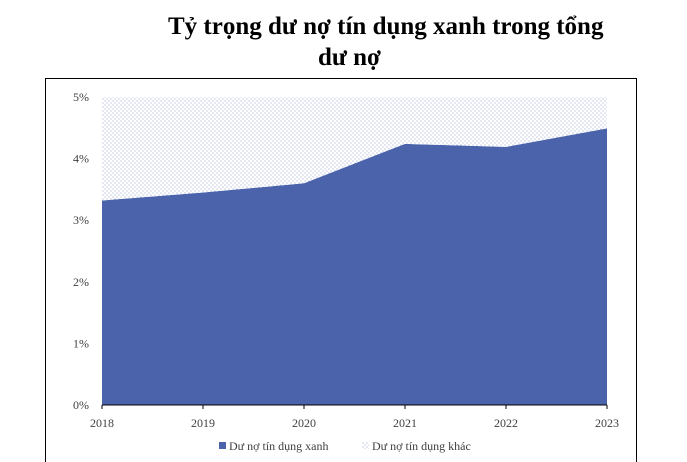  I want to click on x-tick-label-2018: 2018, so click(102, 423).